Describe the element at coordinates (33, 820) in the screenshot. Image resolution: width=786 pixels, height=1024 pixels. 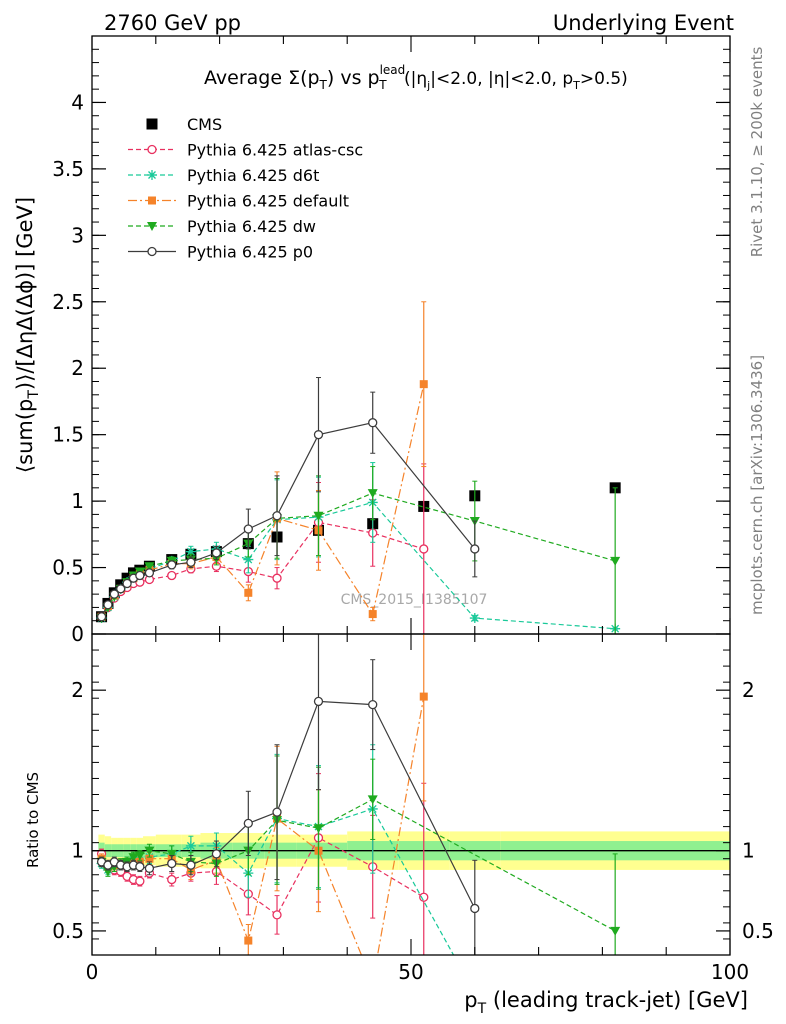
I see `ratio-axis-label: Ratio to CMS` at that location.